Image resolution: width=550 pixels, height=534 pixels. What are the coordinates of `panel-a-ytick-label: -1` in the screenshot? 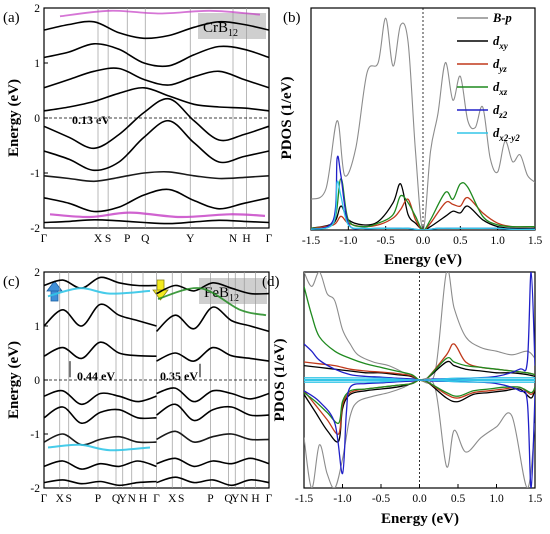 It's located at (35, 174).